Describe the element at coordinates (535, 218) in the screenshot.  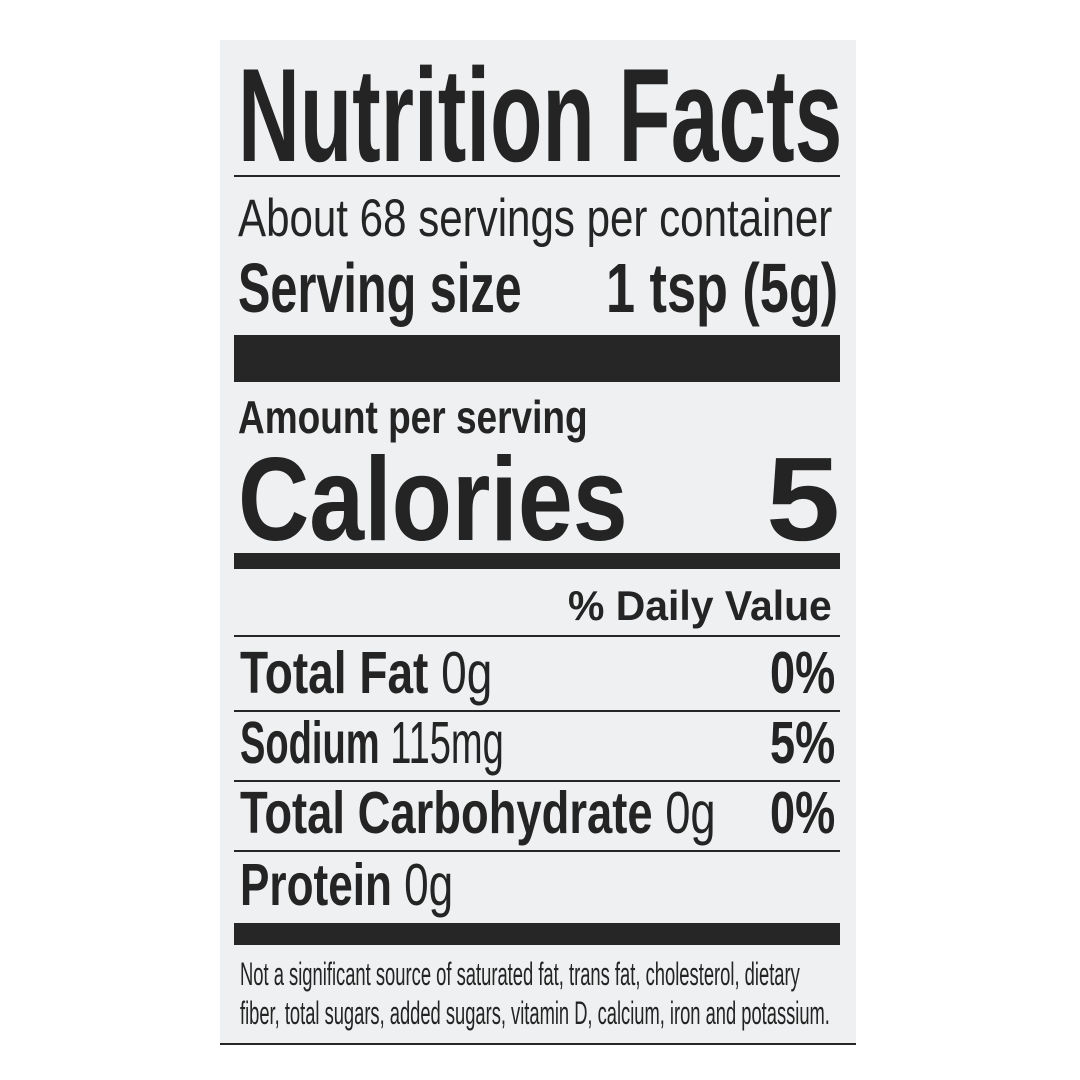
I see `servings-per-container: About 68 servings per container` at that location.